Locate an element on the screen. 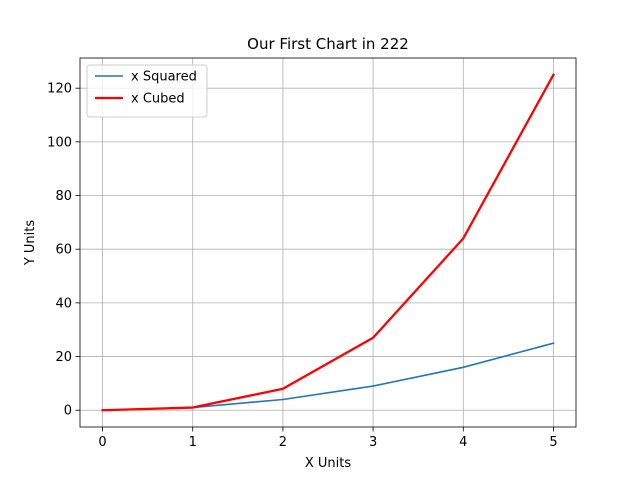 Image resolution: width=640 pixels, height=480 pixels. chart-title: Our First Chart in 222 is located at coordinates (328, 44).